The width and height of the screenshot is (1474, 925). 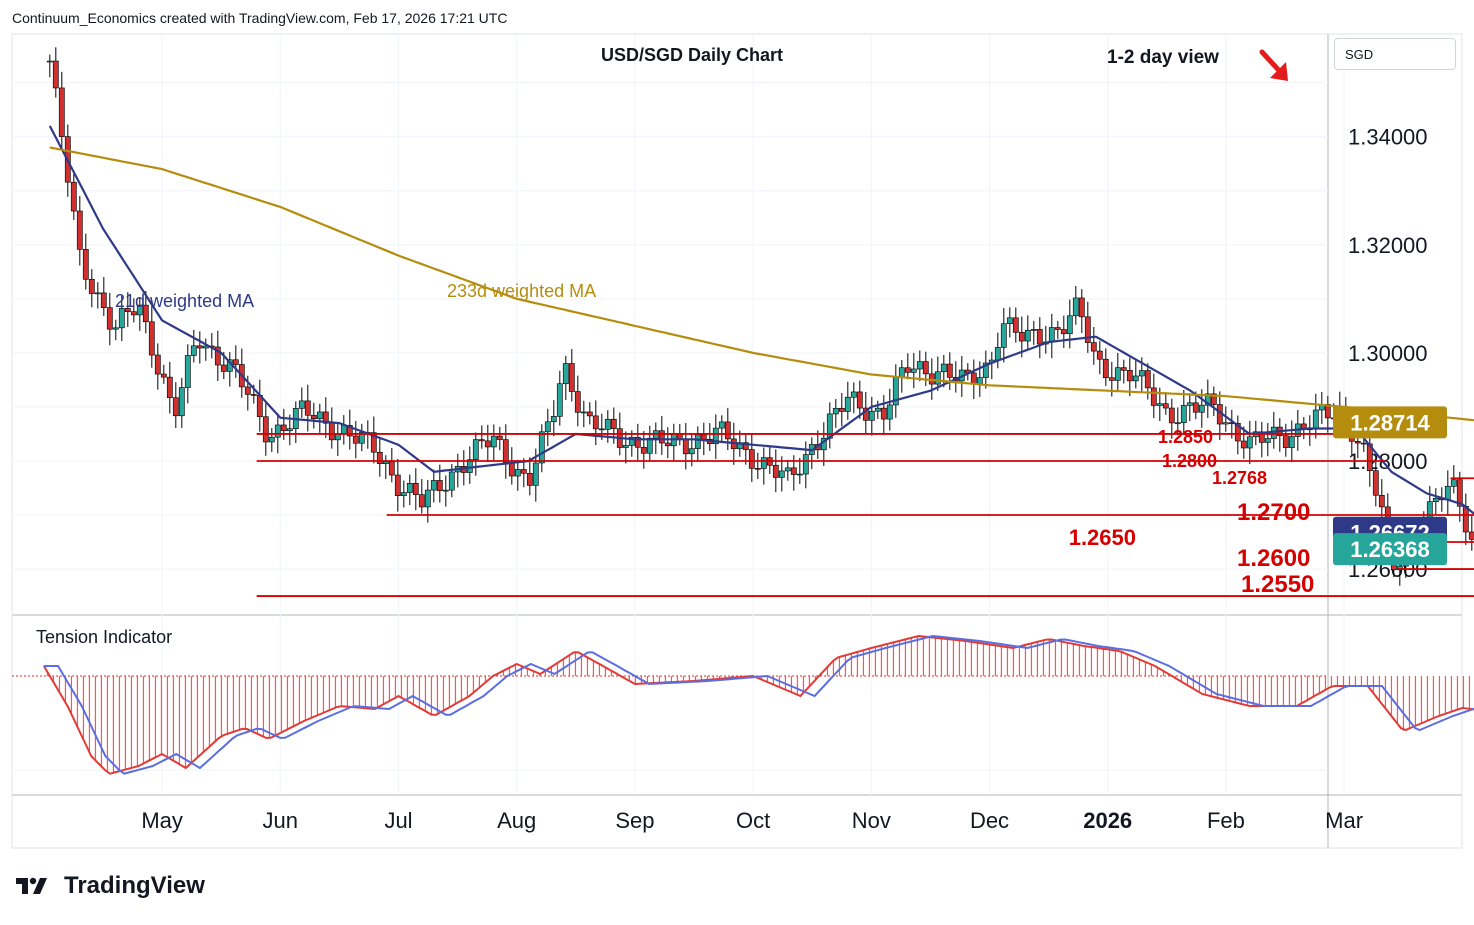 What do you see at coordinates (753, 820) in the screenshot?
I see `x-tick-Oct: Oct` at bounding box center [753, 820].